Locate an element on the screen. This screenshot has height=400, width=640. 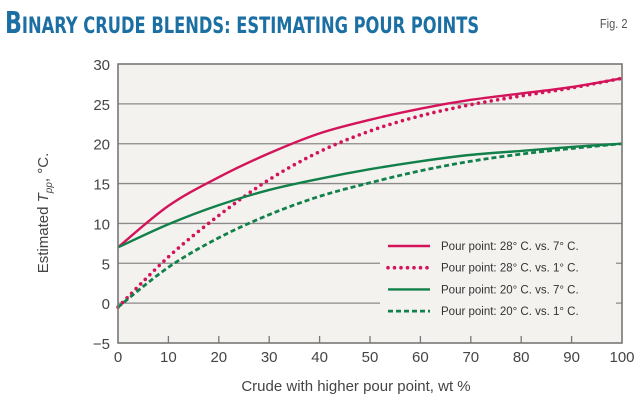
x-tick-label: 0 is located at coordinates (118, 357).